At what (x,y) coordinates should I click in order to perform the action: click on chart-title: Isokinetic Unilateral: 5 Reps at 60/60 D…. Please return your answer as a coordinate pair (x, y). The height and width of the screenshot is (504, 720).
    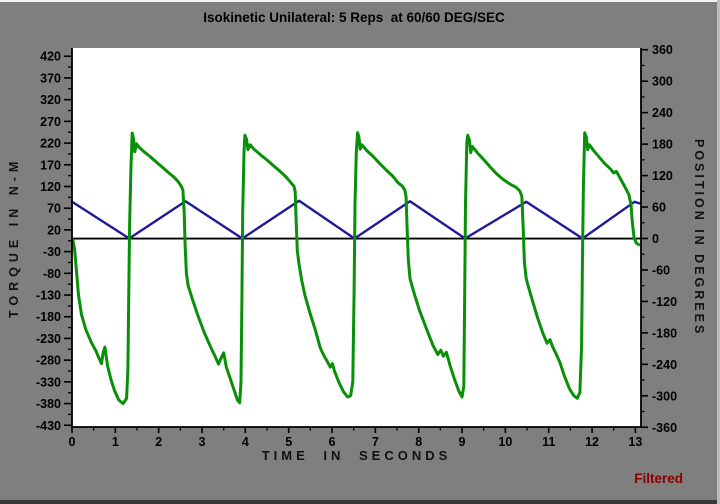
    Looking at the image, I should click on (354, 17).